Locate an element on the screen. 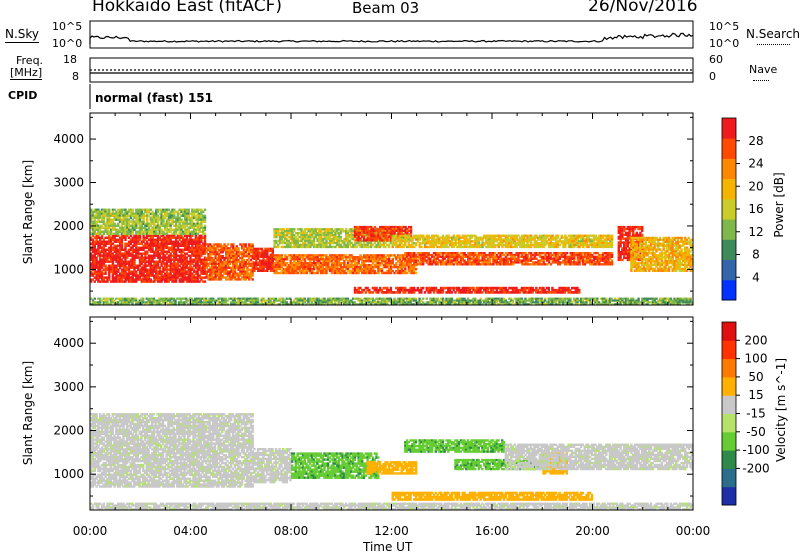  nsky-label: N.Sky is located at coordinates (22, 35).